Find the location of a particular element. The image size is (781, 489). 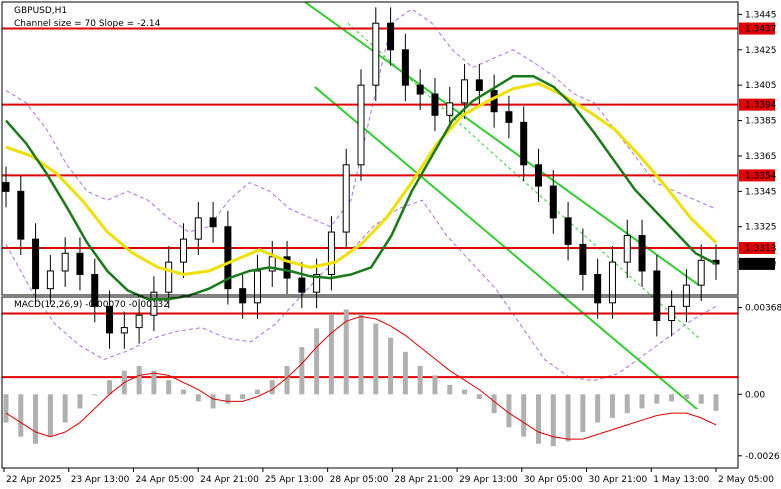

y-tick-label: 1.3345 is located at coordinates (761, 192).